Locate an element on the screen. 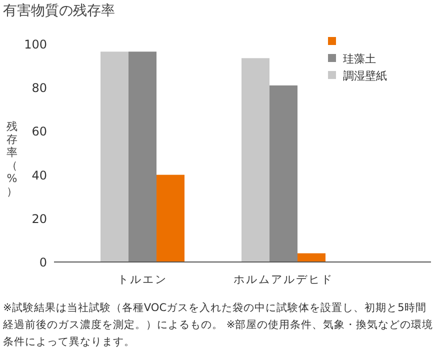 The image size is (439, 358). y-tick-label: 20 is located at coordinates (39, 219).